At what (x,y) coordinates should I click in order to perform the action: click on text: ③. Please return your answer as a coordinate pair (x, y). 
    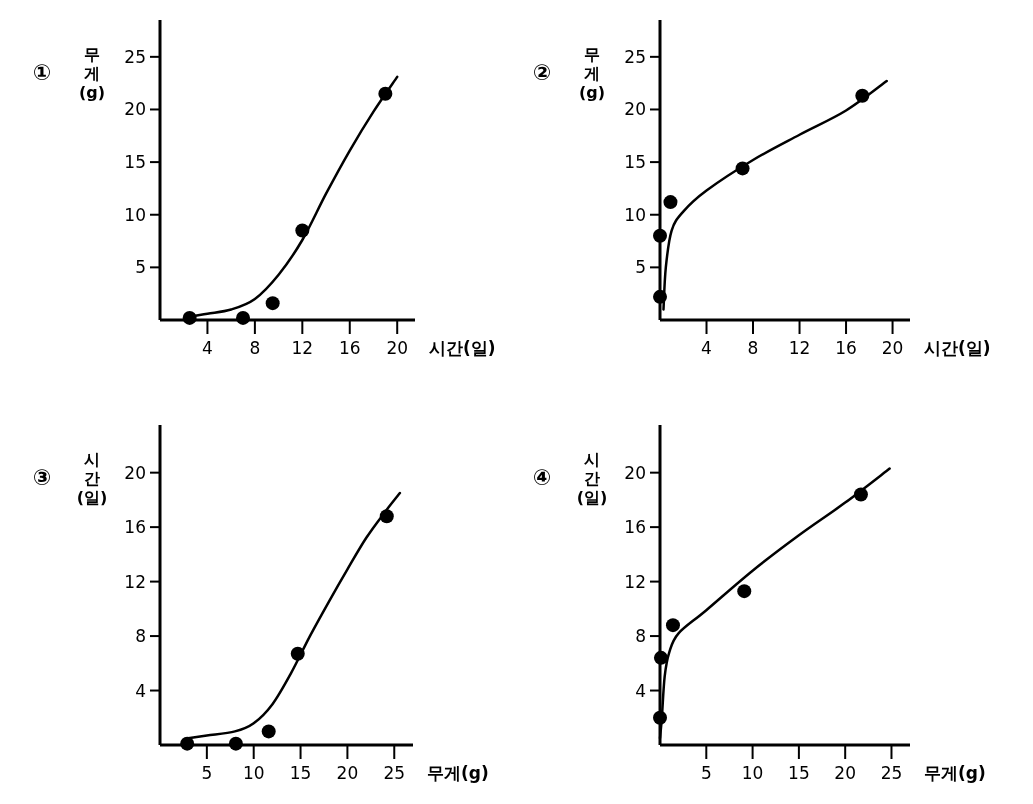
    Looking at the image, I should click on (42, 477).